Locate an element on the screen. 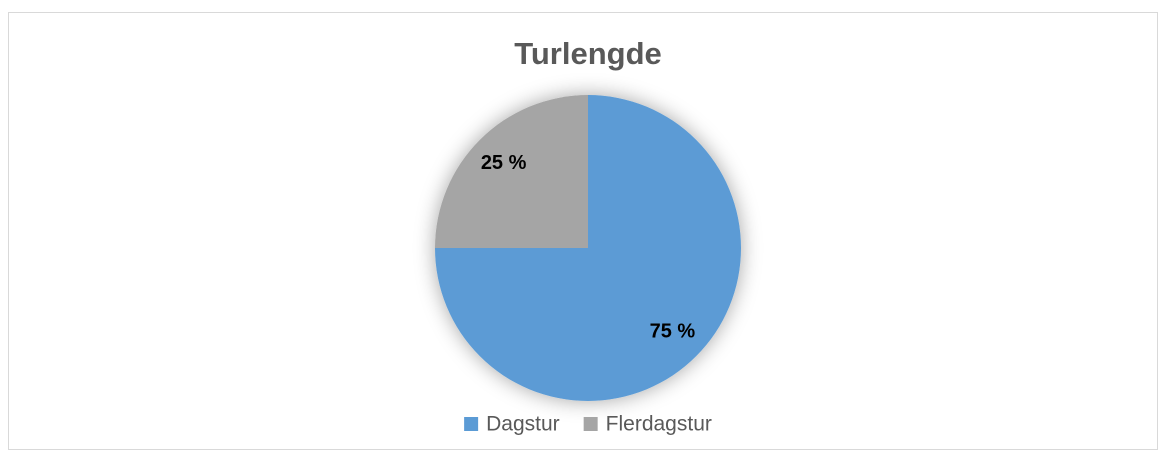  chart-title: Turlengde is located at coordinates (588, 53).